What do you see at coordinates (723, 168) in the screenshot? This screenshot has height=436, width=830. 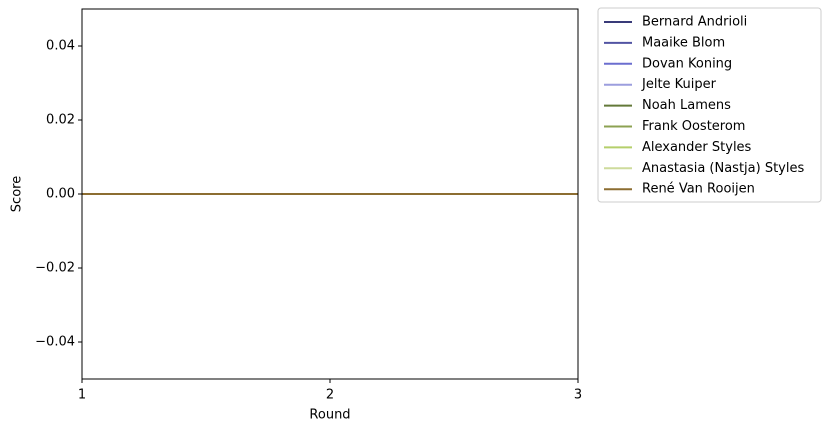 I see `legend-label: Anastasia (Nastja) Styles` at bounding box center [723, 168].